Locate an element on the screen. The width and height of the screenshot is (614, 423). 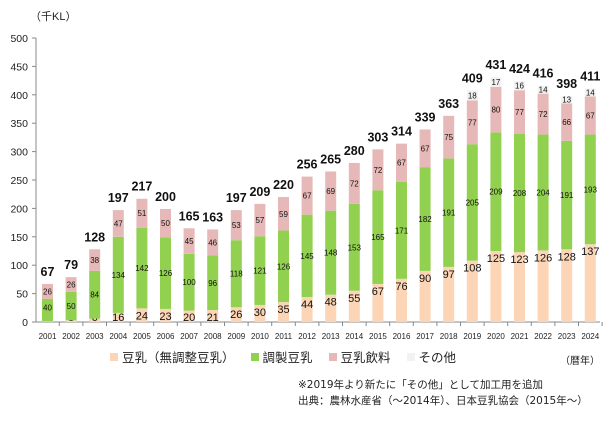
data-label: 21 is located at coordinates (213, 318).